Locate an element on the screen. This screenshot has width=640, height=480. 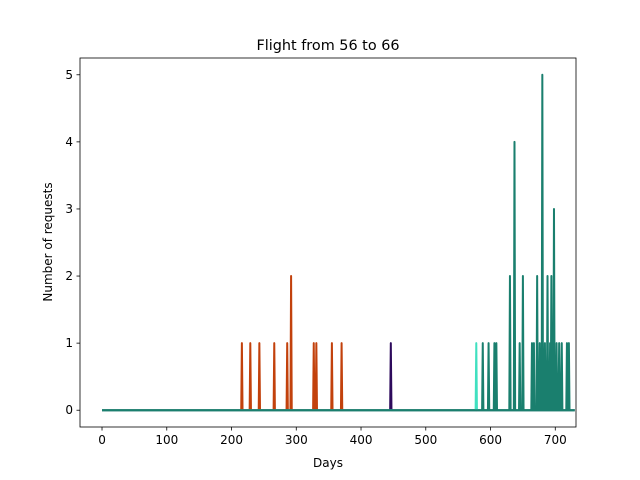
y-tick-label: 2 is located at coordinates (69, 276).